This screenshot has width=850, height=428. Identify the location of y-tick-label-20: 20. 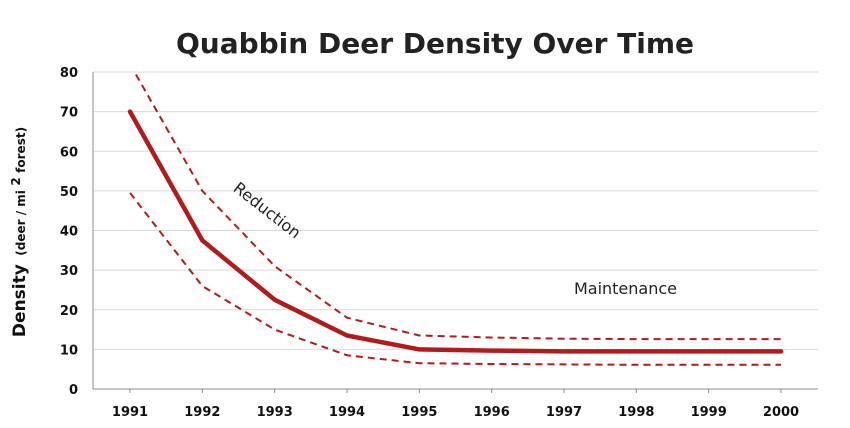
(69, 311).